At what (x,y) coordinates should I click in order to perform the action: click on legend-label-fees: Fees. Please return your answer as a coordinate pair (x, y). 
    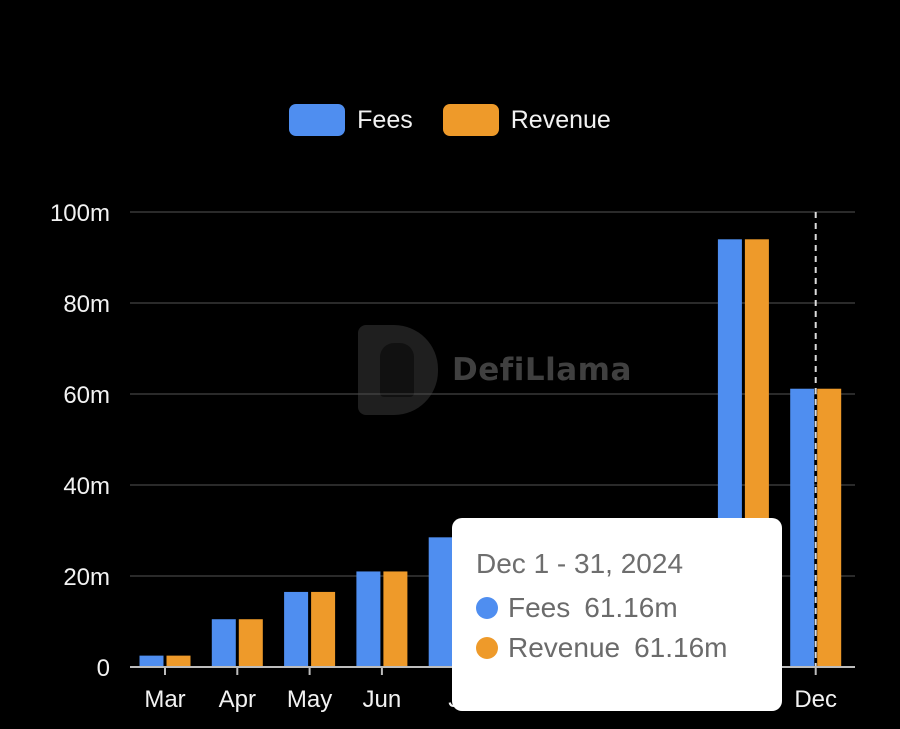
    Looking at the image, I should click on (385, 119).